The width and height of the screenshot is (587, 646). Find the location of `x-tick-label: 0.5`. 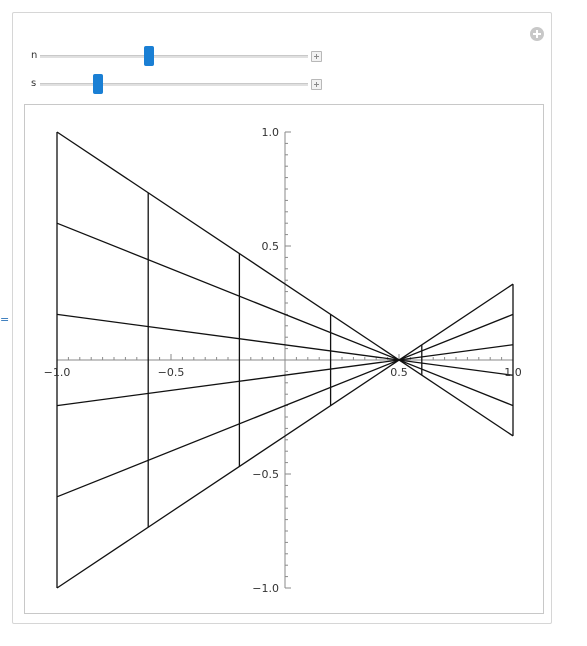

x-tick-label: 0.5 is located at coordinates (399, 372).